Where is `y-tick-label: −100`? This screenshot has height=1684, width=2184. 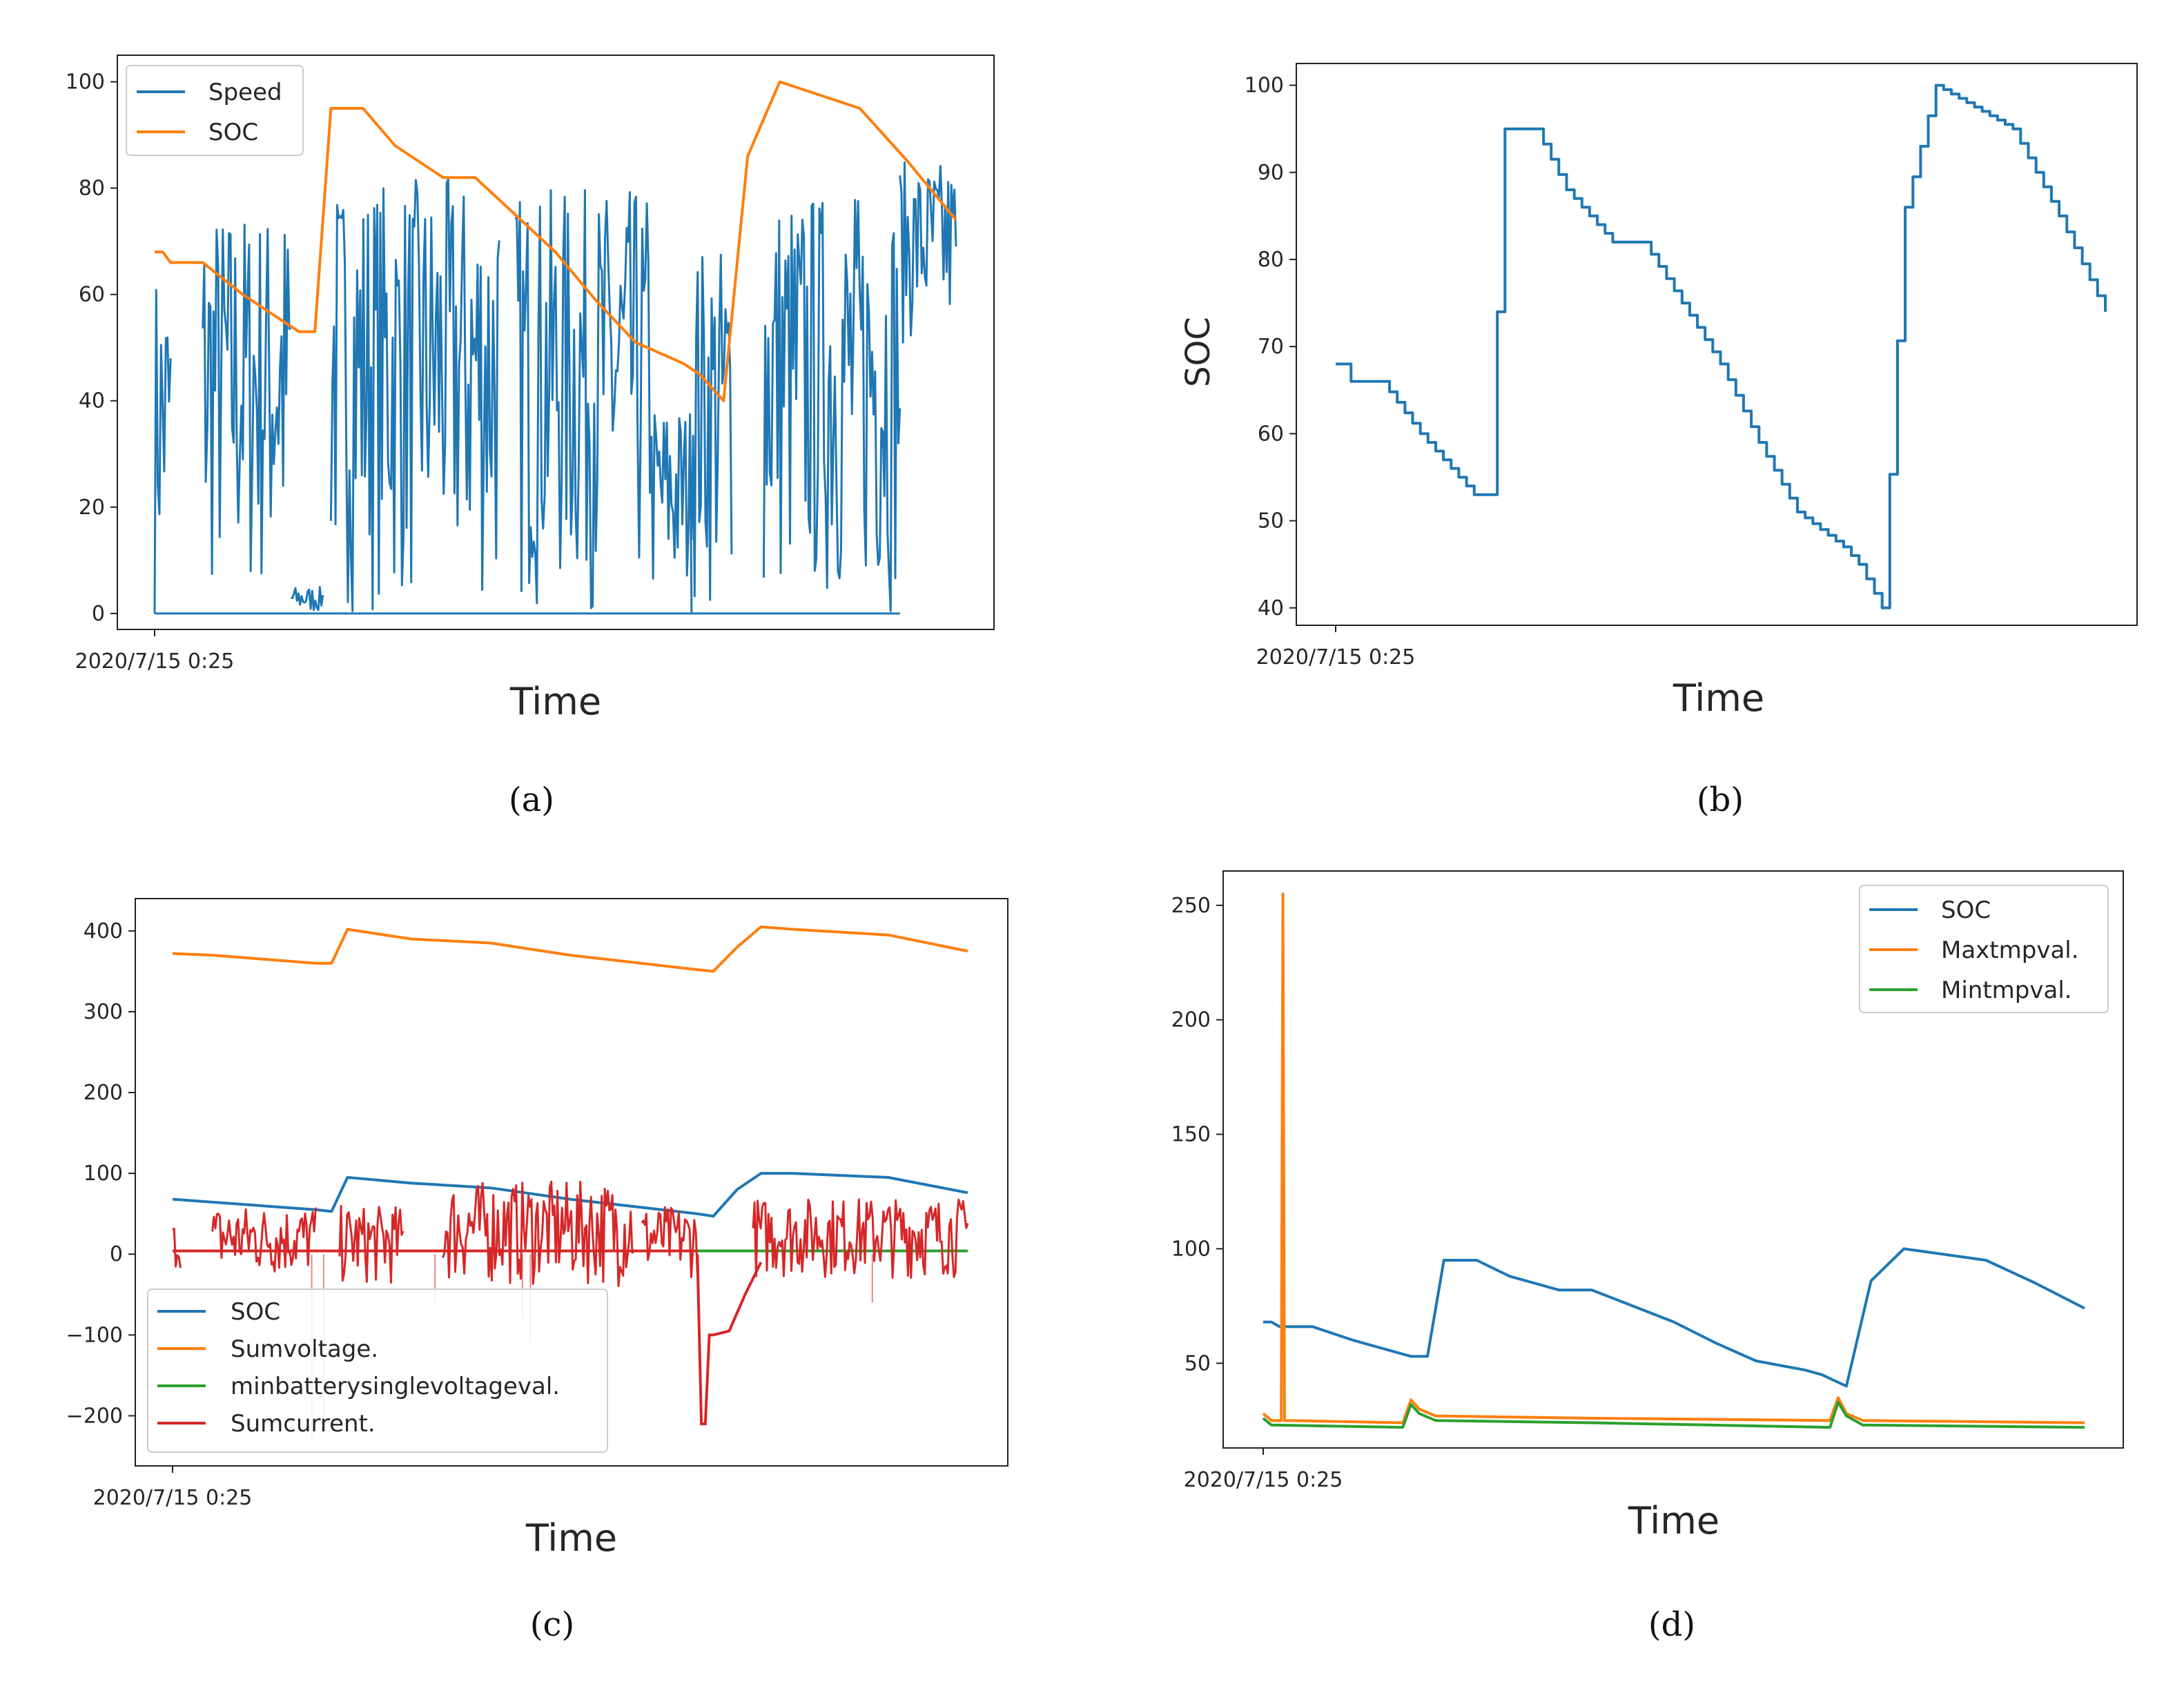
y-tick-label: −100 is located at coordinates (94, 1335).